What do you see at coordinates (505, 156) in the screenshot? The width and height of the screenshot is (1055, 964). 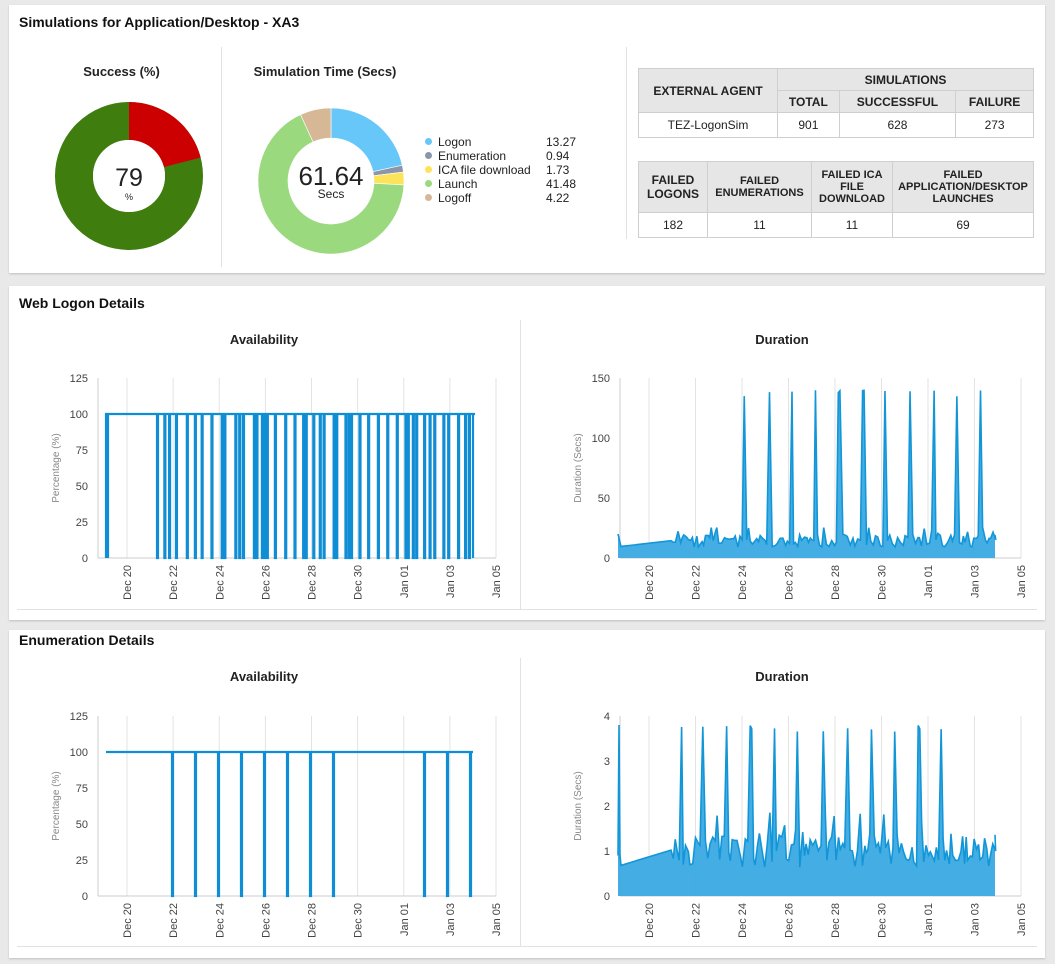 I see `legend-item-enumeration: Enumeration 0.94` at bounding box center [505, 156].